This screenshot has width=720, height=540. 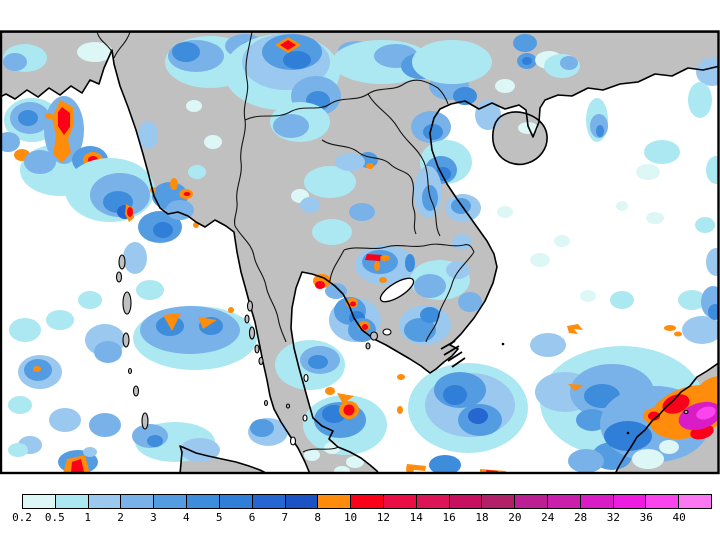 What do you see at coordinates (515, 517) in the screenshot?
I see `colorbar-tick-label: 20` at bounding box center [515, 517].